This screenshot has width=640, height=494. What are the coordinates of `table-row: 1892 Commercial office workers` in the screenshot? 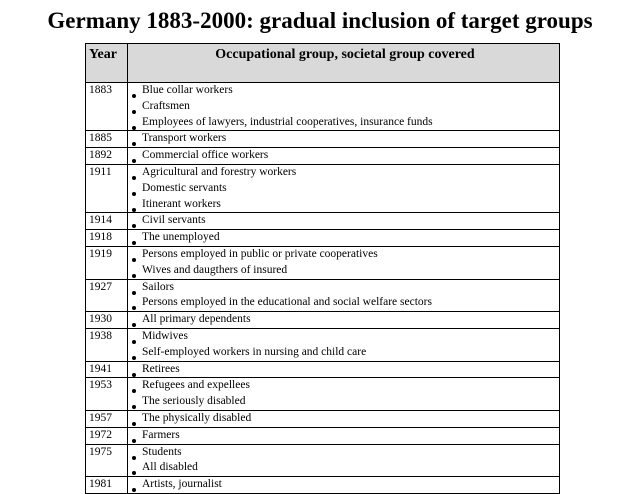 It's located at (322, 156).